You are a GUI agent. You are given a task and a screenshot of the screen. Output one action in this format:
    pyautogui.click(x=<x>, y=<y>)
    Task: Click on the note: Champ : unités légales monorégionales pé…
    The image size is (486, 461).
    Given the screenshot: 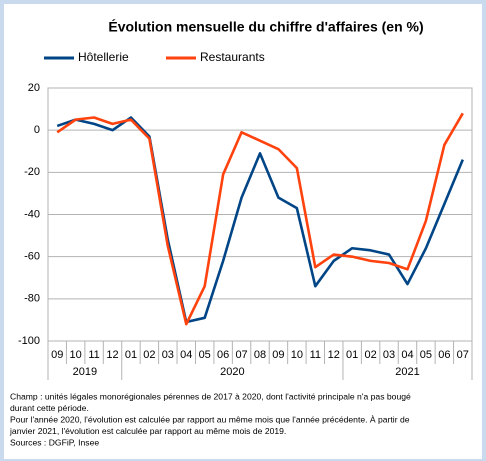 What is the action you would take?
    pyautogui.click(x=210, y=396)
    